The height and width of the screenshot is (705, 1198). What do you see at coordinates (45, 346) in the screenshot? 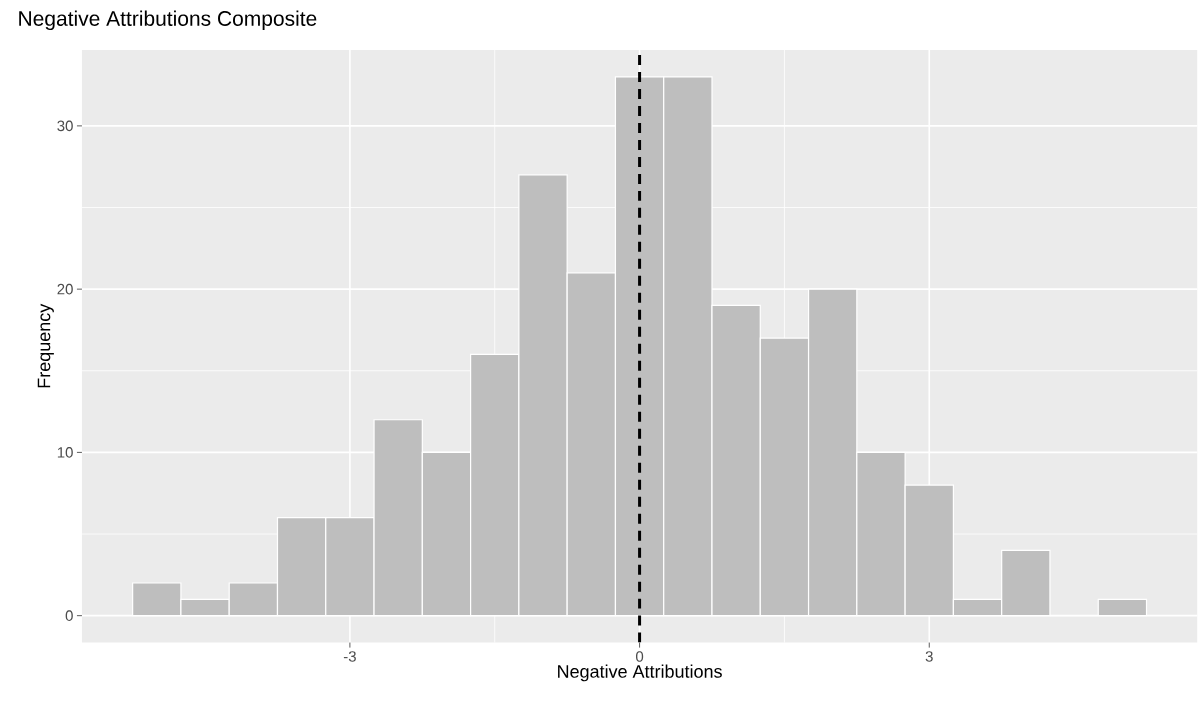
I see `y-axis-title: Frequency` at bounding box center [45, 346].